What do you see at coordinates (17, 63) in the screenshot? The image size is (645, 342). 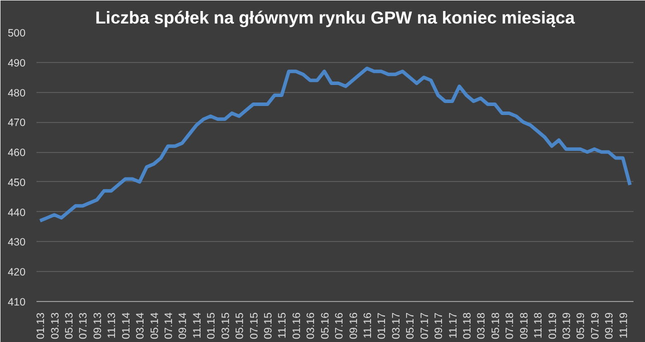 I see `y-tick-label: 490` at bounding box center [17, 63].